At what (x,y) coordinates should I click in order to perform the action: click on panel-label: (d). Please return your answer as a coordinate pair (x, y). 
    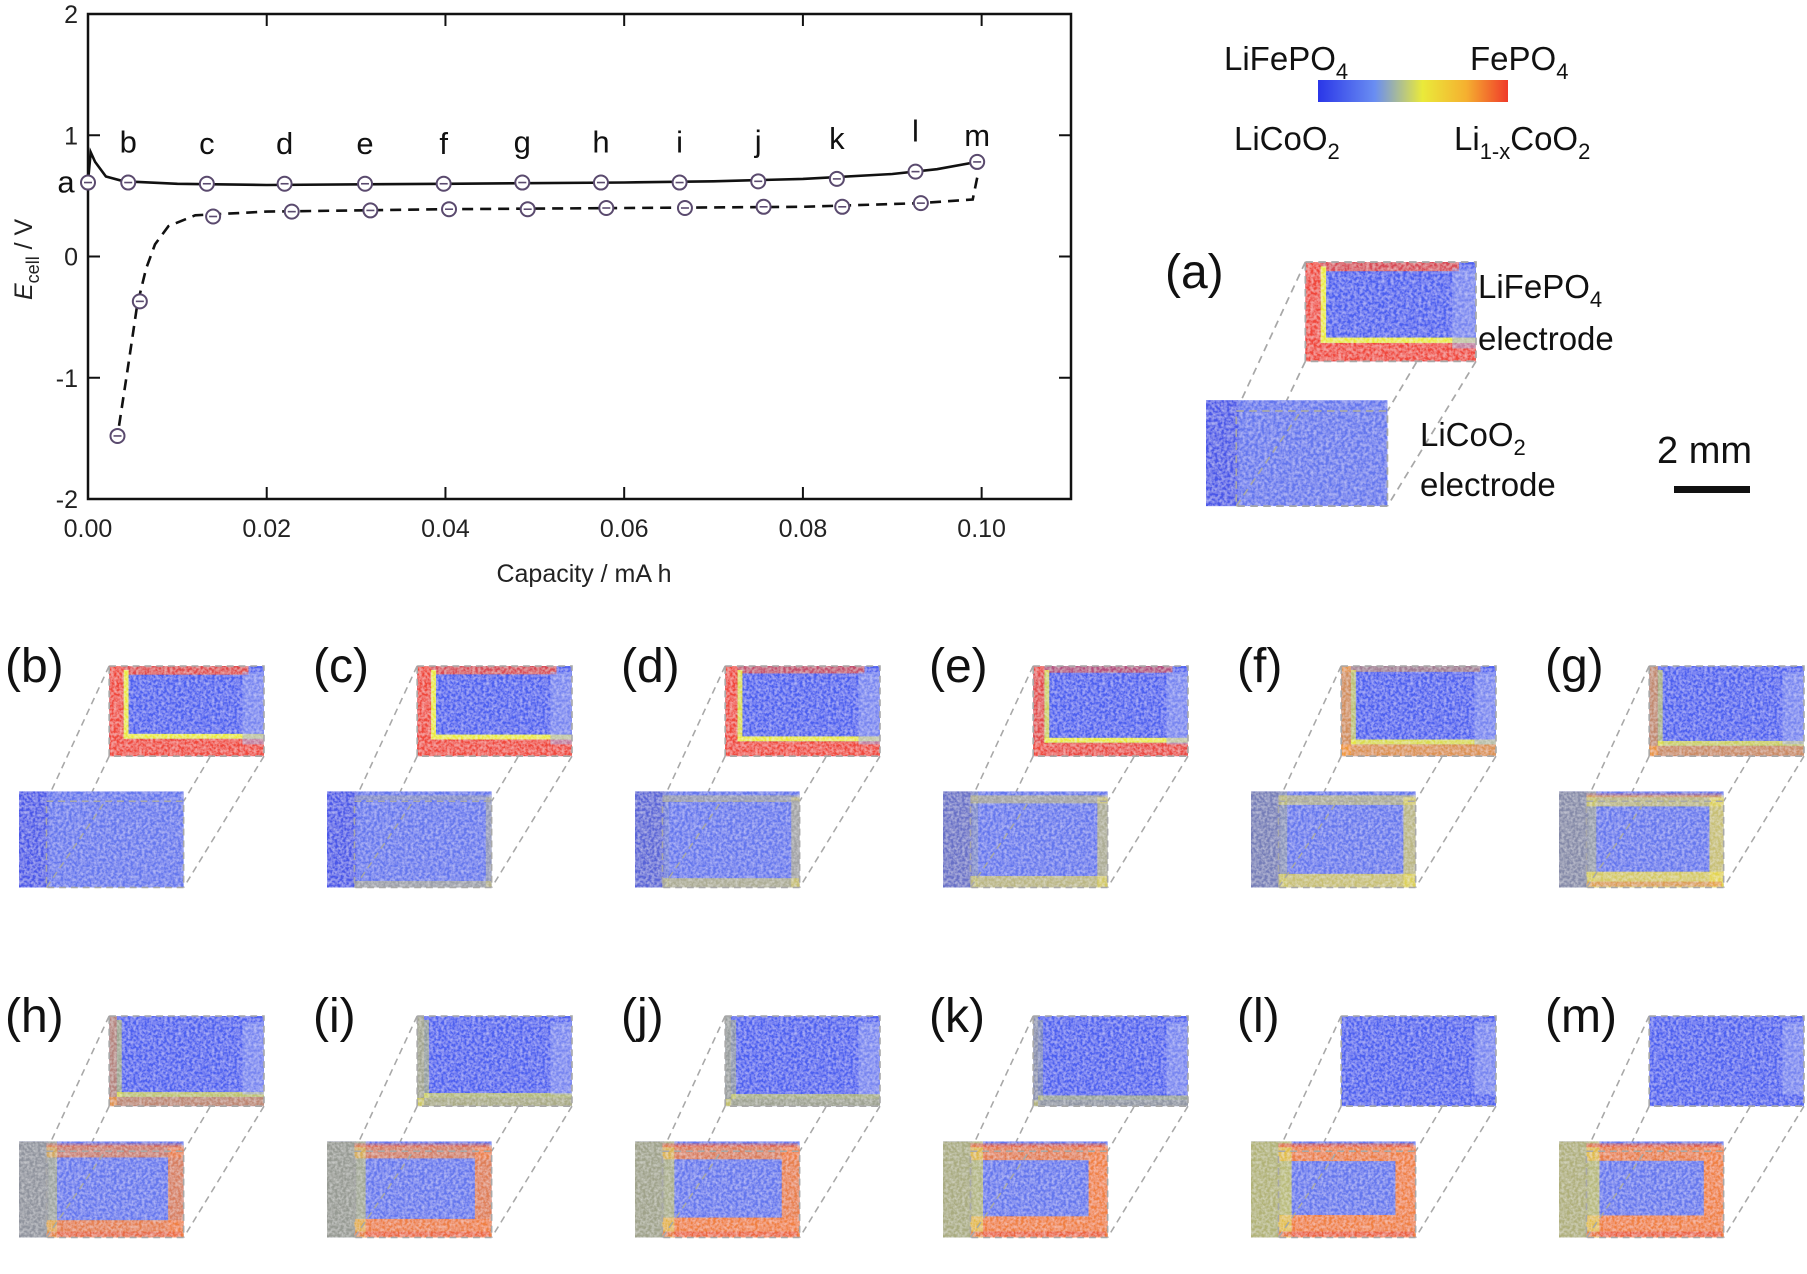
    Looking at the image, I should click on (650, 666).